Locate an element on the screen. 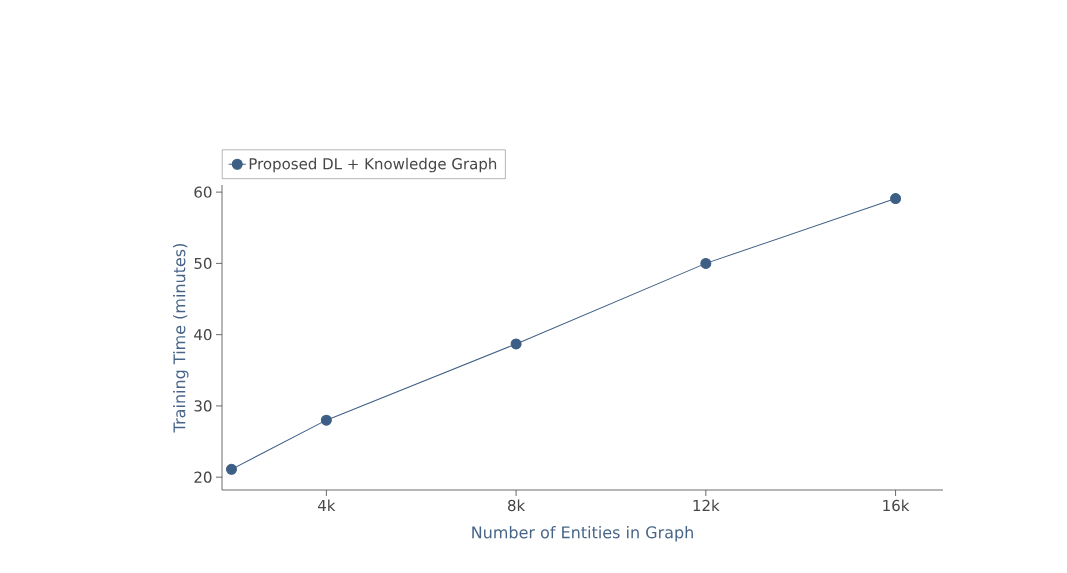 This screenshot has height=573, width=1067. y-tick-label: 40 is located at coordinates (203, 334).